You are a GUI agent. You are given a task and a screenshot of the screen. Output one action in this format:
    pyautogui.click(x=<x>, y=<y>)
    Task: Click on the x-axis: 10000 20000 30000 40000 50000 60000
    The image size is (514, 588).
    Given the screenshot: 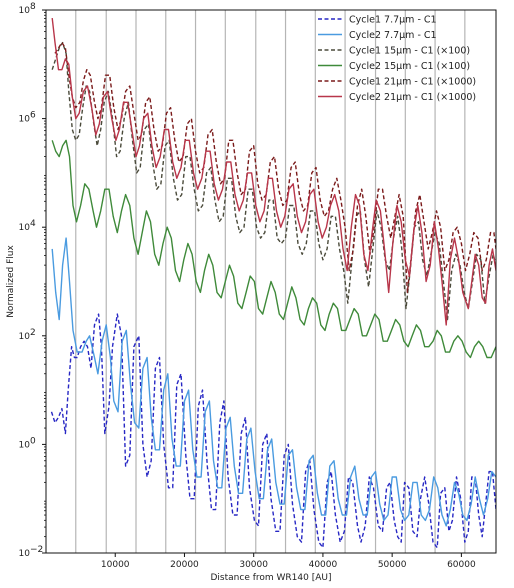 What is the action you would take?
    pyautogui.click(x=288, y=561)
    